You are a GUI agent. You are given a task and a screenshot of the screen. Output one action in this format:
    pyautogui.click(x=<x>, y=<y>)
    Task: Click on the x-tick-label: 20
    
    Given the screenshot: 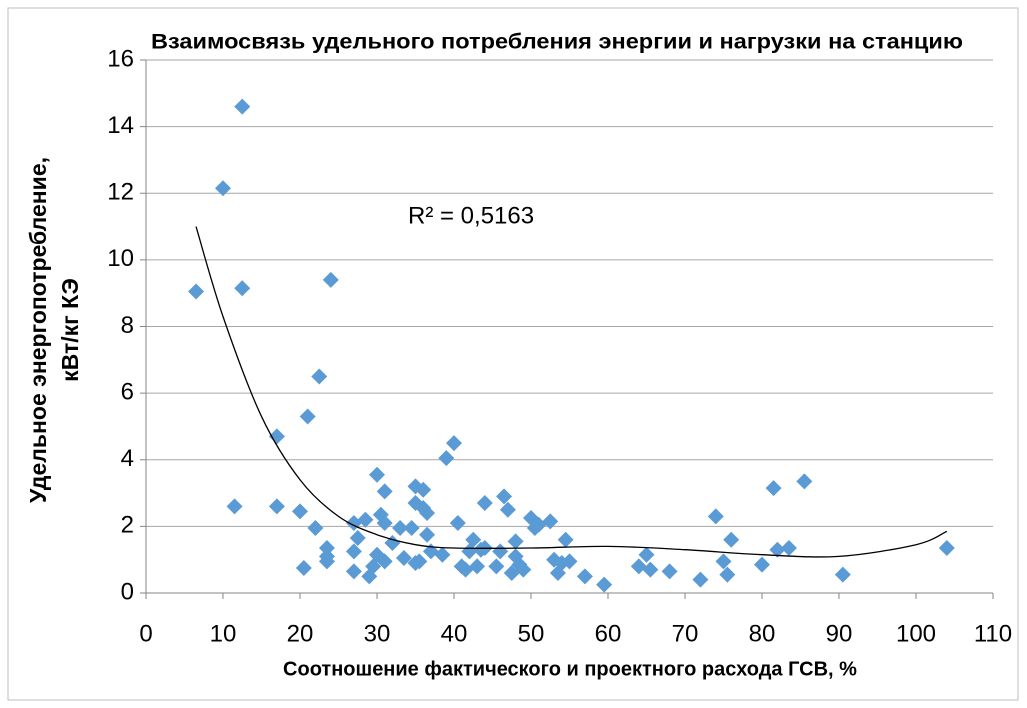 What is the action you would take?
    pyautogui.click(x=300, y=633)
    